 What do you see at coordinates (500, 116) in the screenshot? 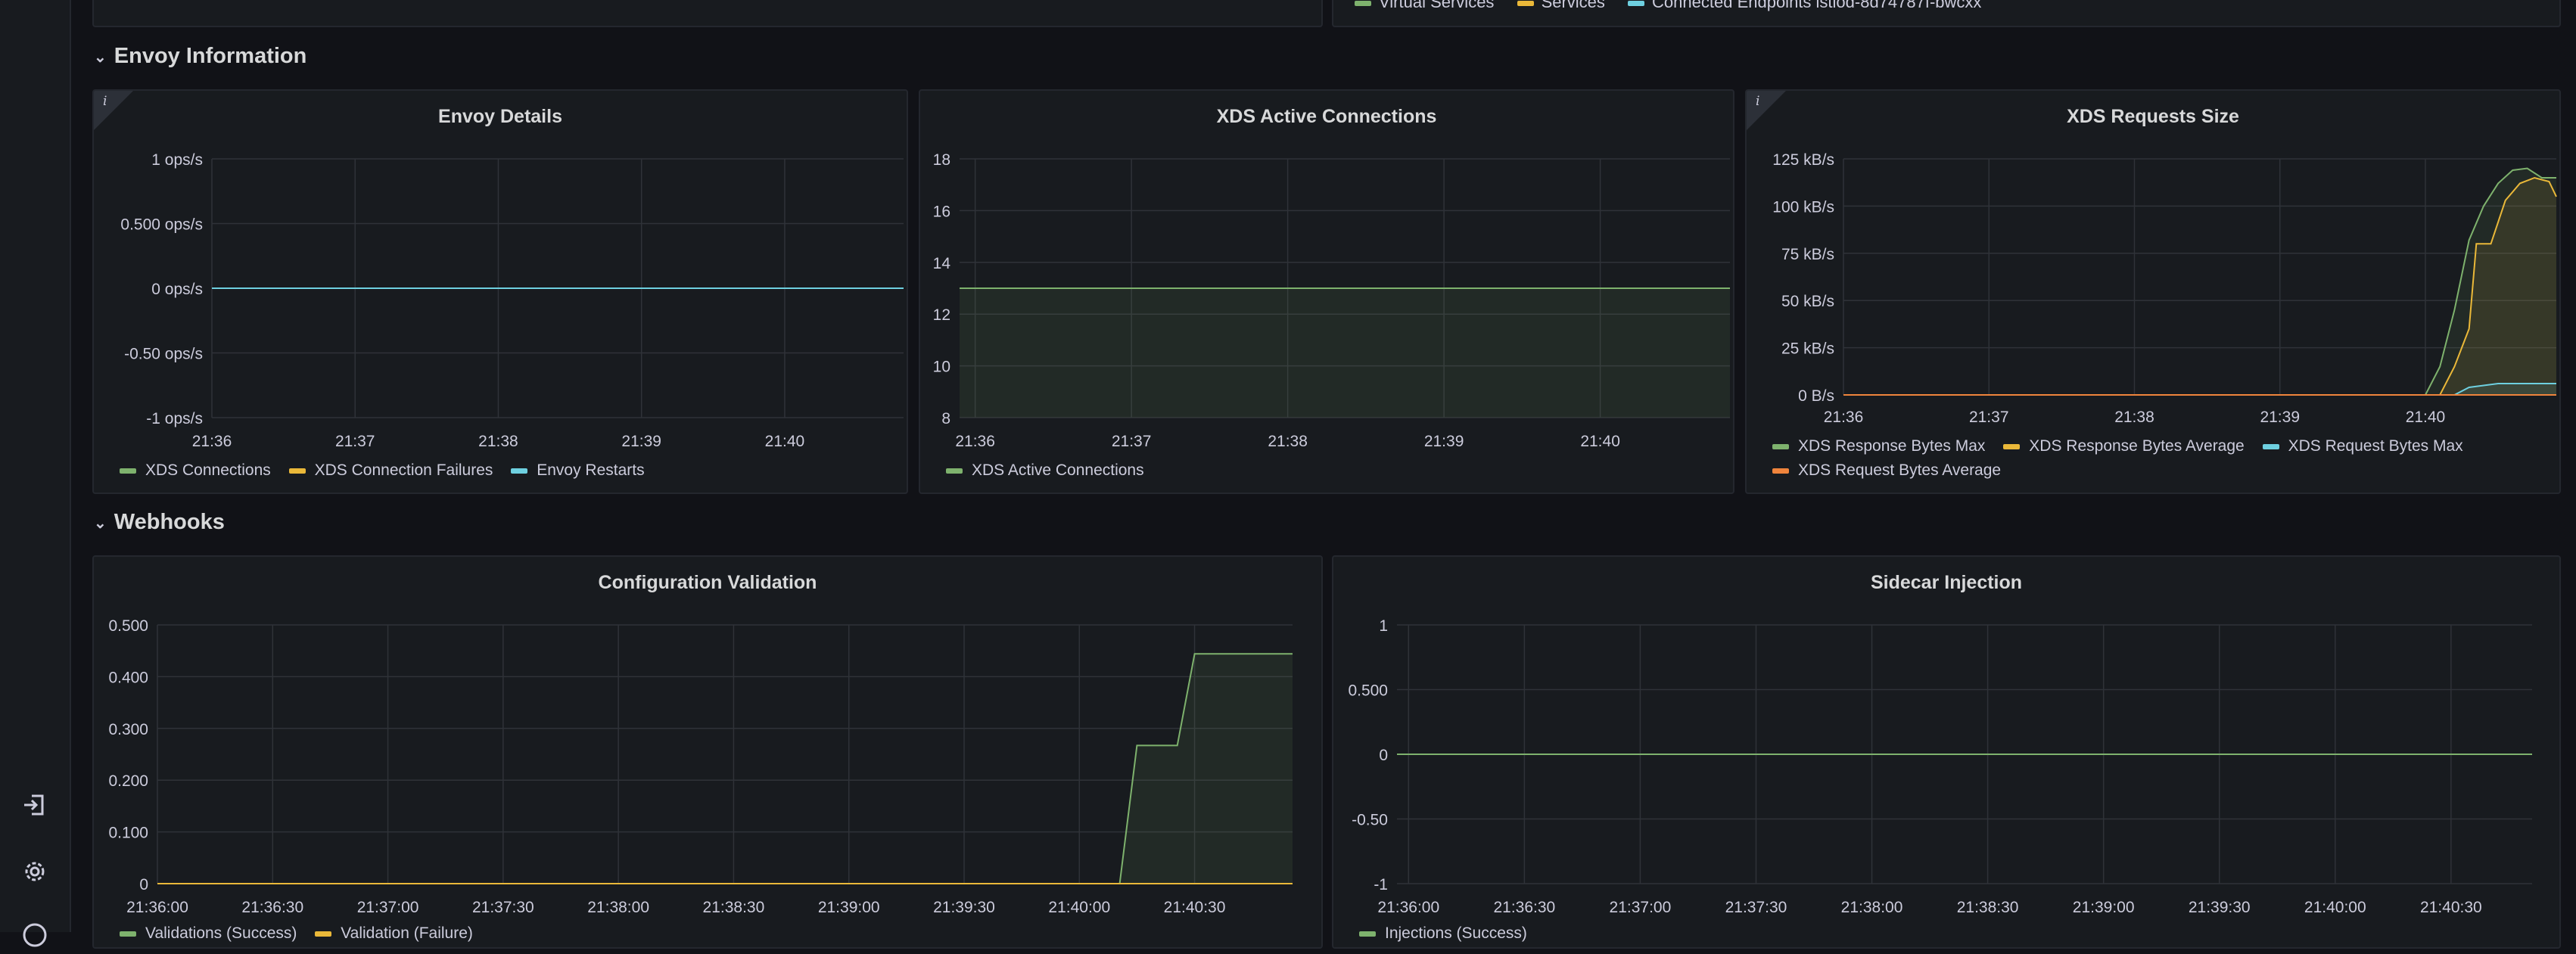
I see `panel-title: Envoy Details` at bounding box center [500, 116].